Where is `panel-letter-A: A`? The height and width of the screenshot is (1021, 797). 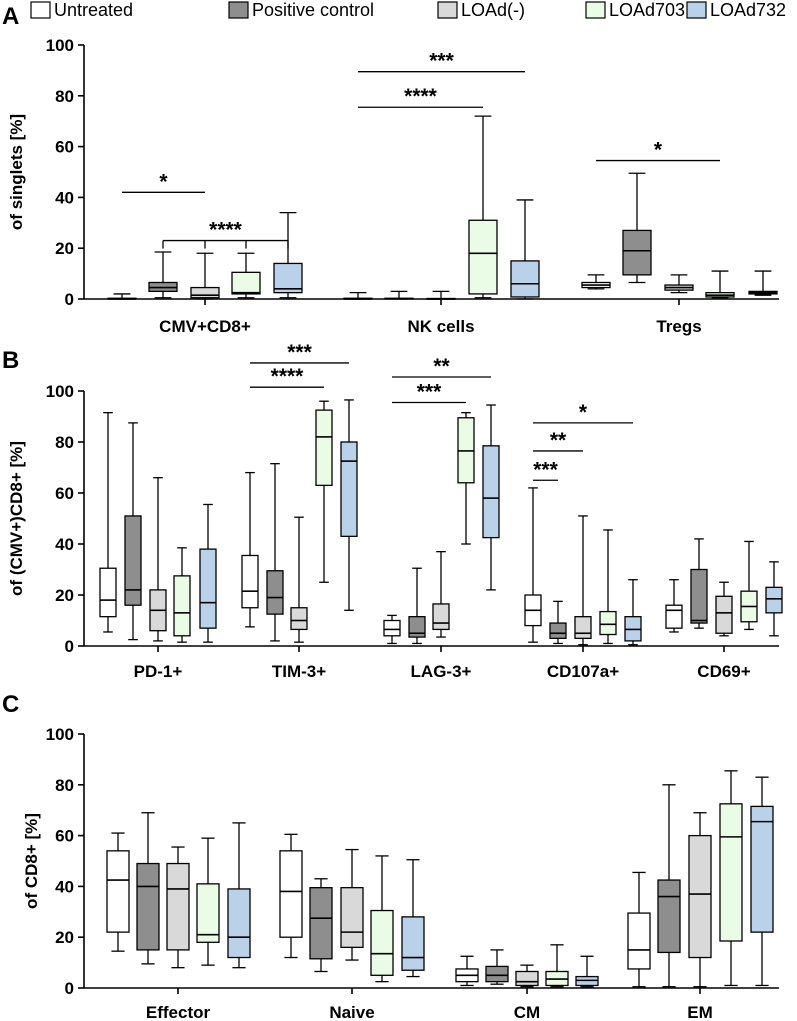 panel-letter-A: A is located at coordinates (10, 16).